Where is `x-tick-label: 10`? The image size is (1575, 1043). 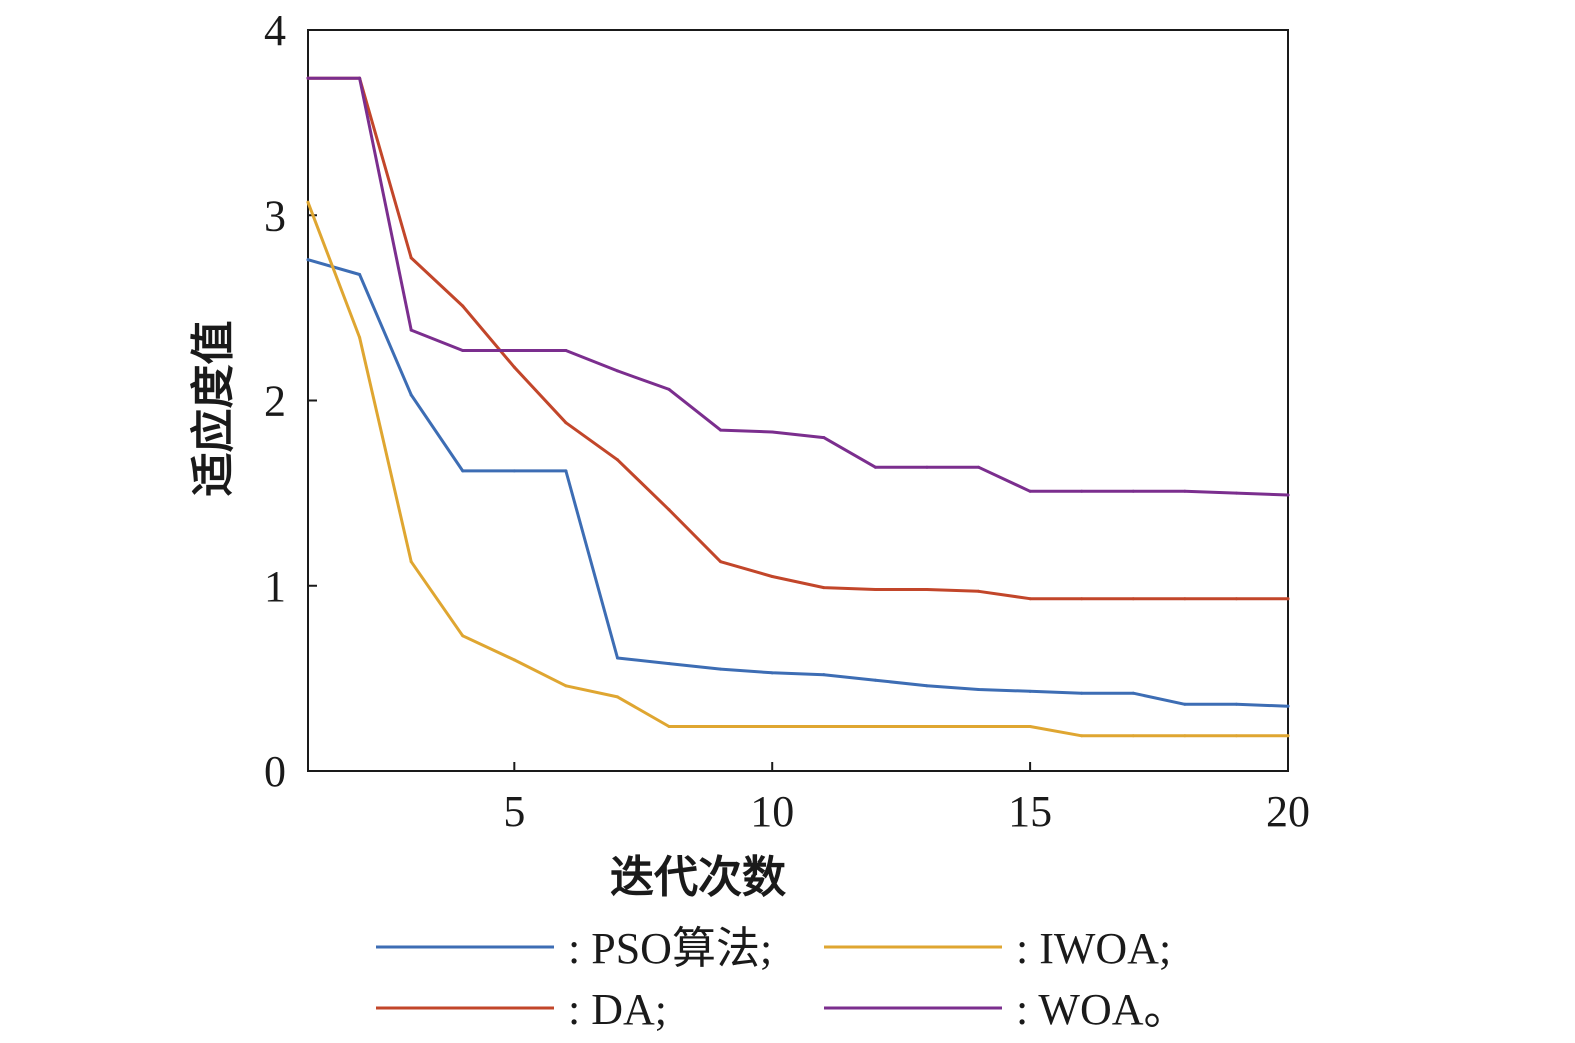
x-tick-label: 10 is located at coordinates (772, 811).